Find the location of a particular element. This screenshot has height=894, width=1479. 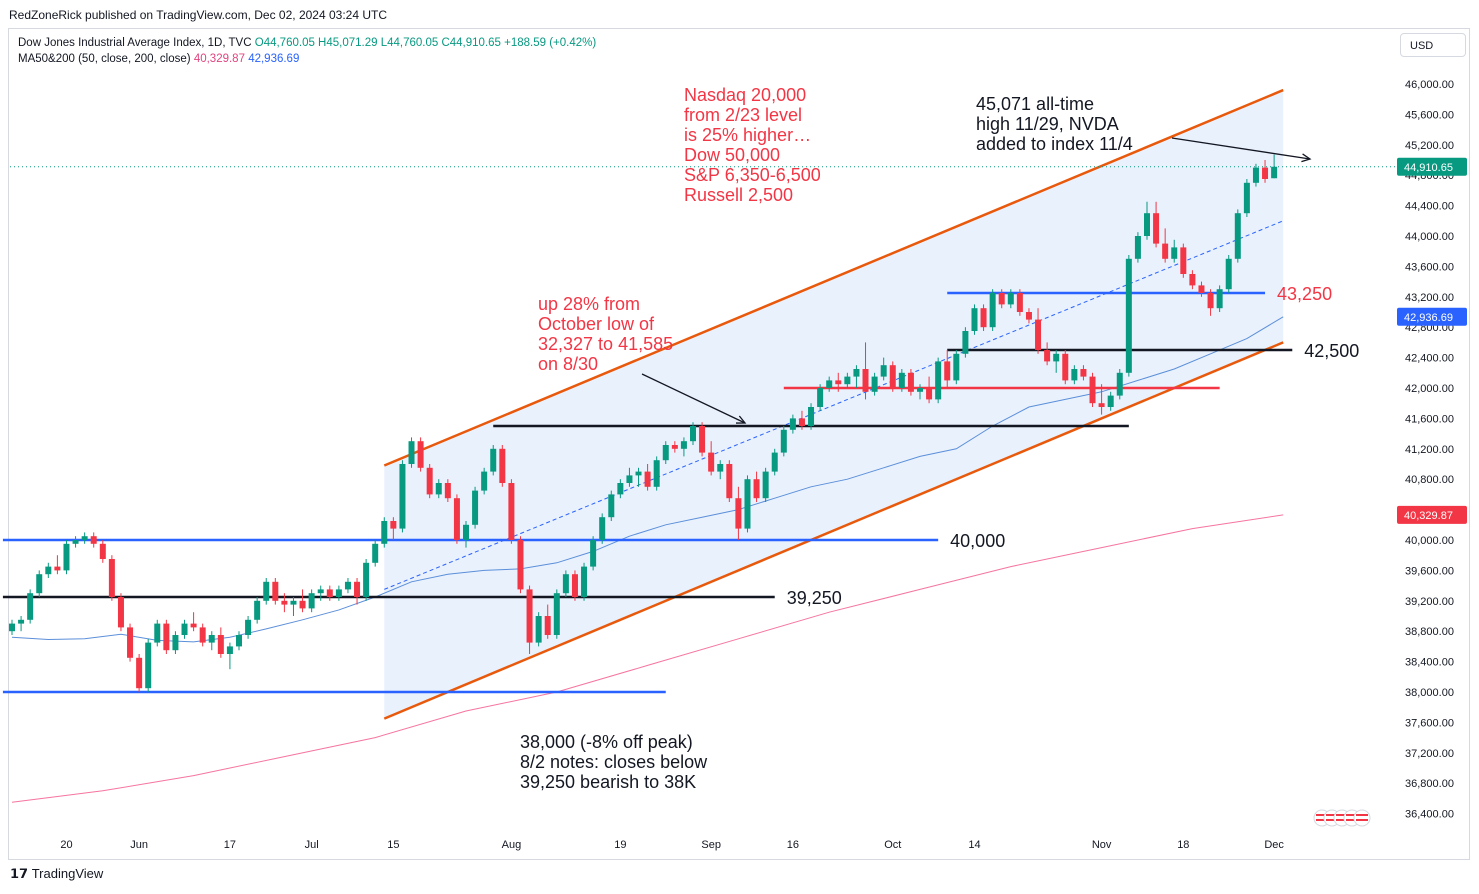

y-tick-label: 43,600.00 is located at coordinates (1429, 267).